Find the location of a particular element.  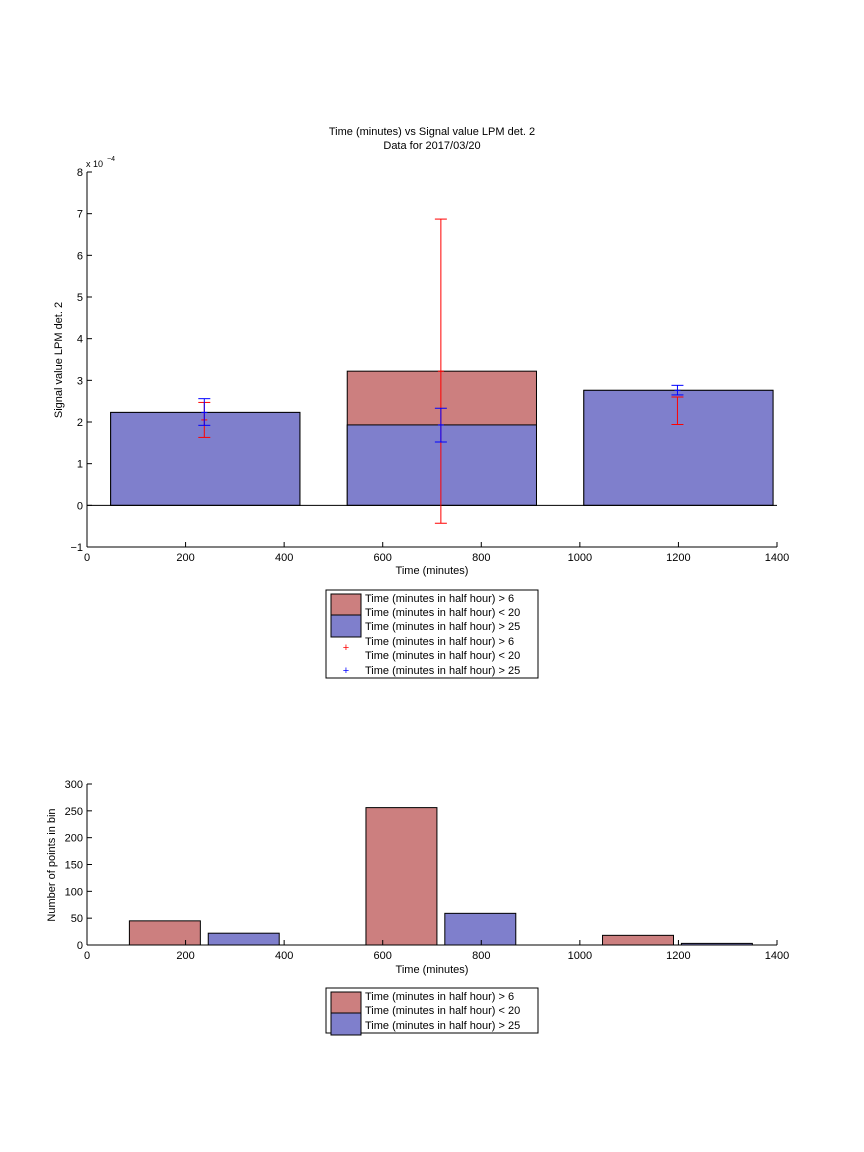

y-tick-label: 4 is located at coordinates (80, 340).